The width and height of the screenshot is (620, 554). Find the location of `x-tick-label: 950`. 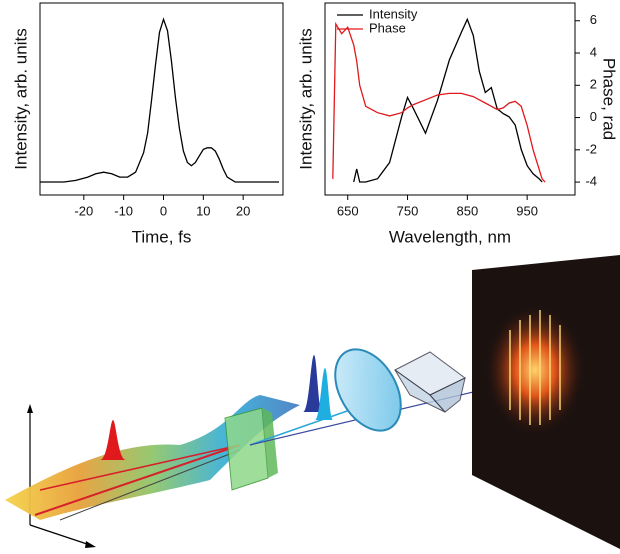

x-tick-label: 950 is located at coordinates (527, 210).